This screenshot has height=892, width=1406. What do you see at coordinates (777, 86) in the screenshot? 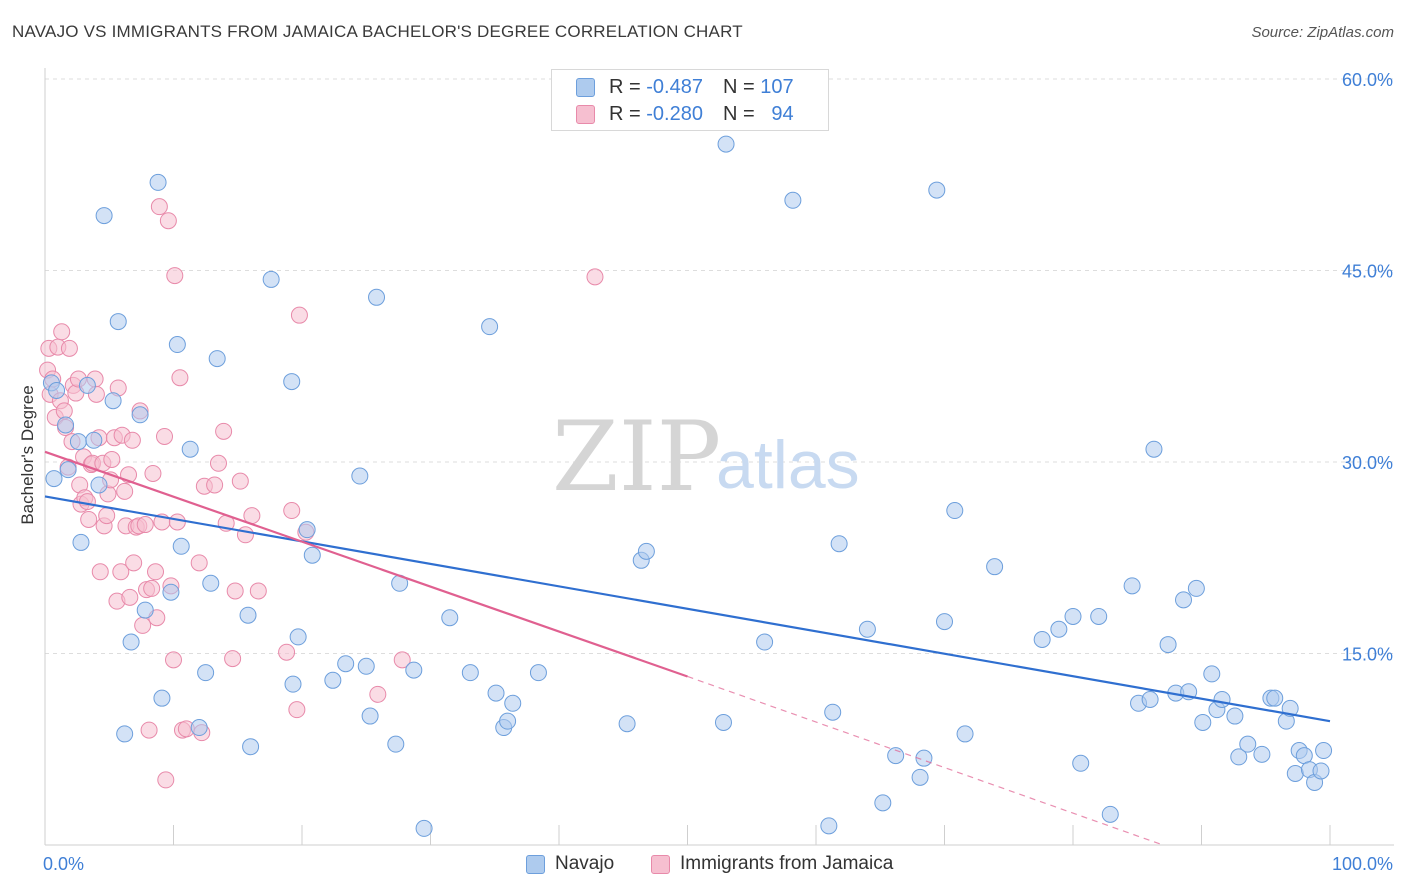
I see `legend-n-value: 107` at bounding box center [777, 86].